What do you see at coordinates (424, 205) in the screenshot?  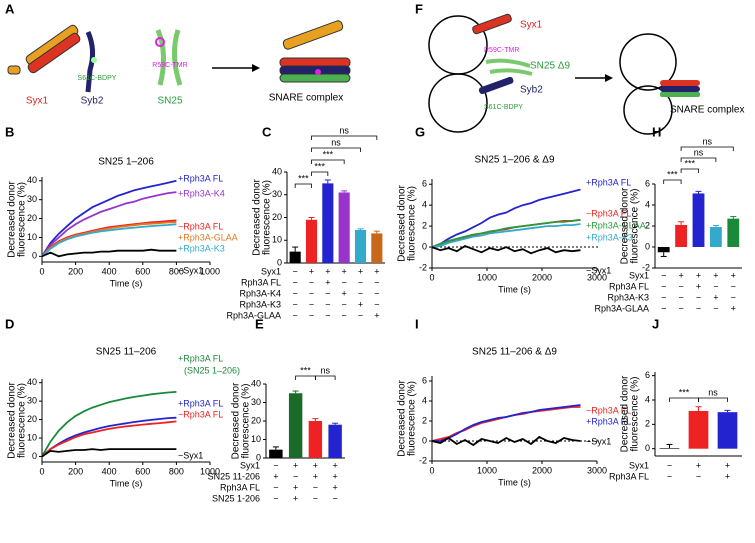 I see `y-tick-label: 4` at bounding box center [424, 205].